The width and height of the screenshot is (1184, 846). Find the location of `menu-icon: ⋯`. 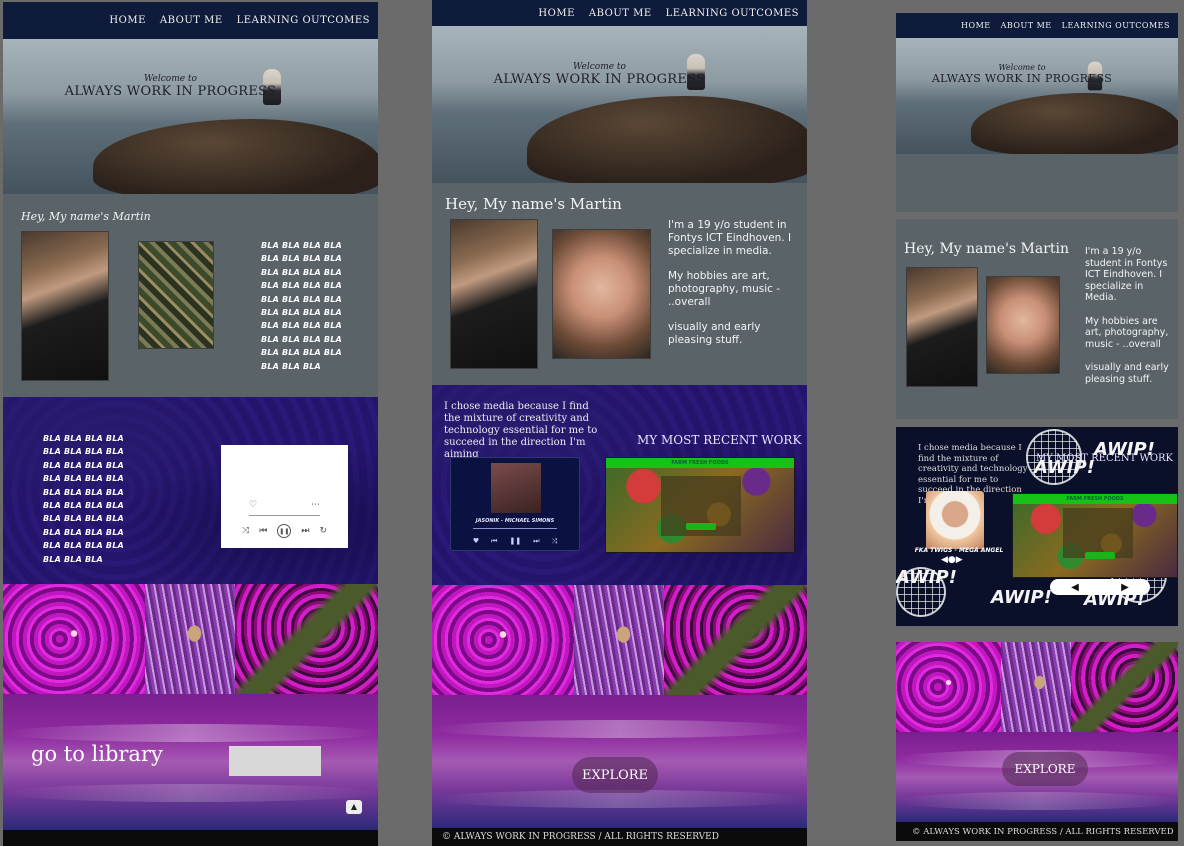

menu-icon: ⋯ is located at coordinates (315, 505).